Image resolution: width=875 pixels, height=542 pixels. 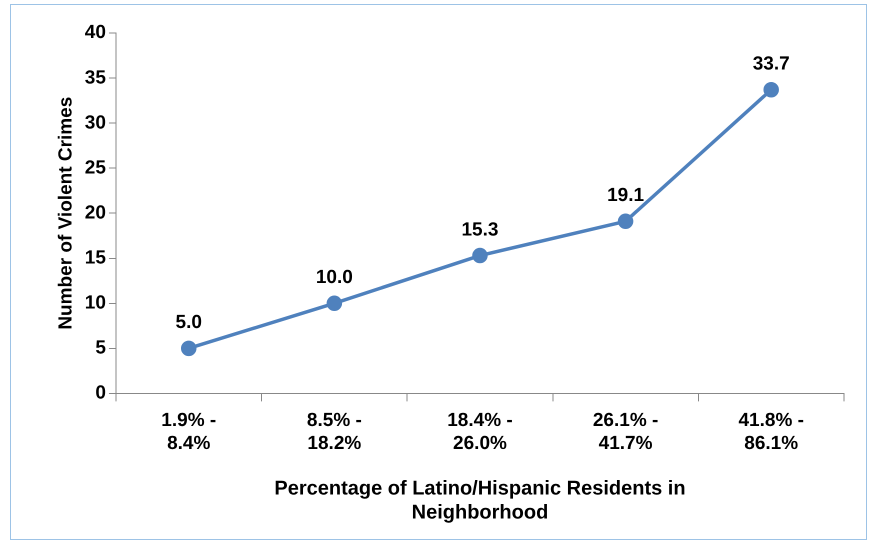 What do you see at coordinates (771, 432) in the screenshot?
I see `x-tick-label: 41.8% - 86.1%` at bounding box center [771, 432].